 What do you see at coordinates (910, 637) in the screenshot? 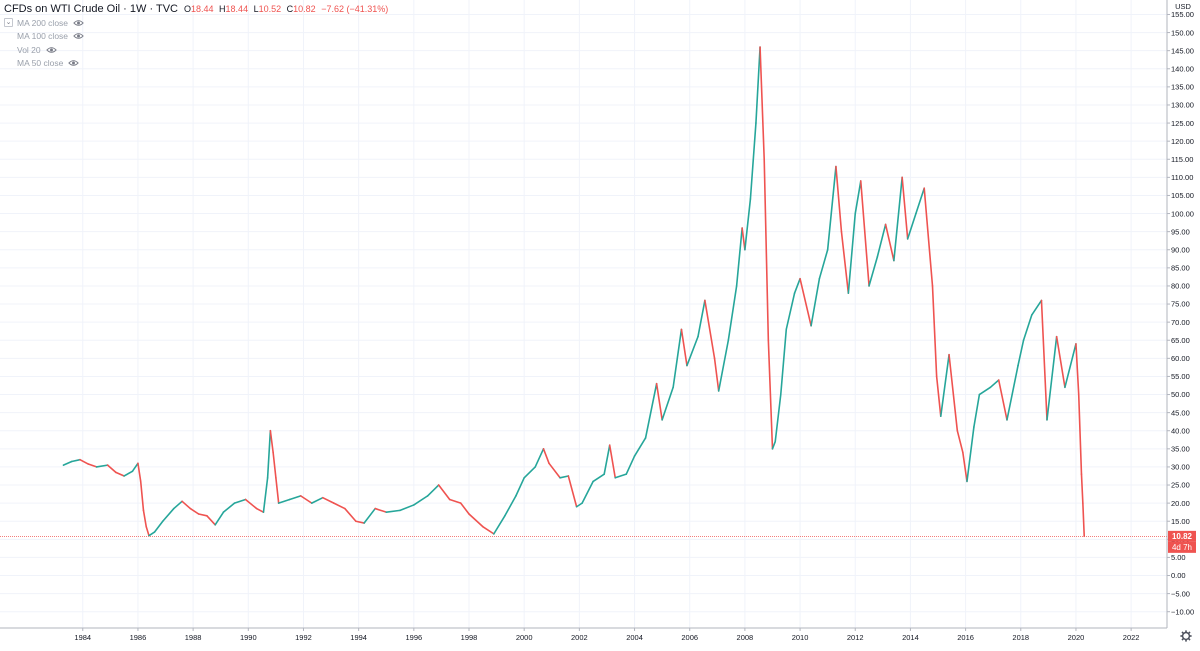
I see `x-tick-label: 2014` at bounding box center [910, 637].